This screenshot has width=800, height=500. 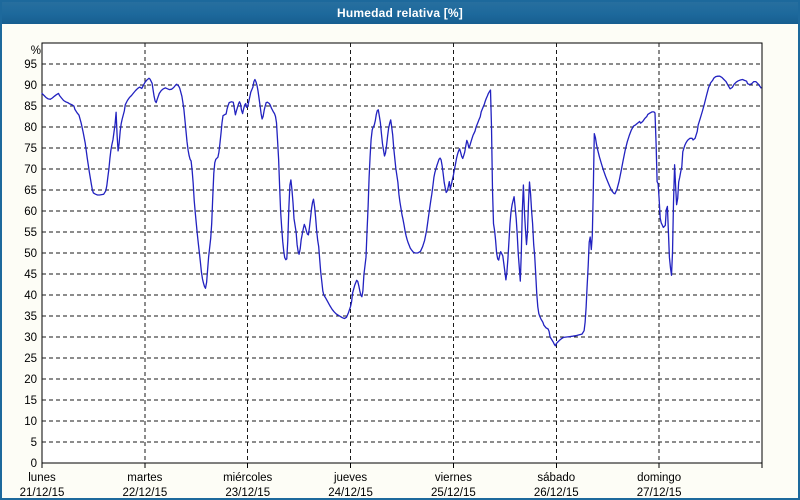 I want to click on x-day-label: sábado, so click(x=556, y=478).